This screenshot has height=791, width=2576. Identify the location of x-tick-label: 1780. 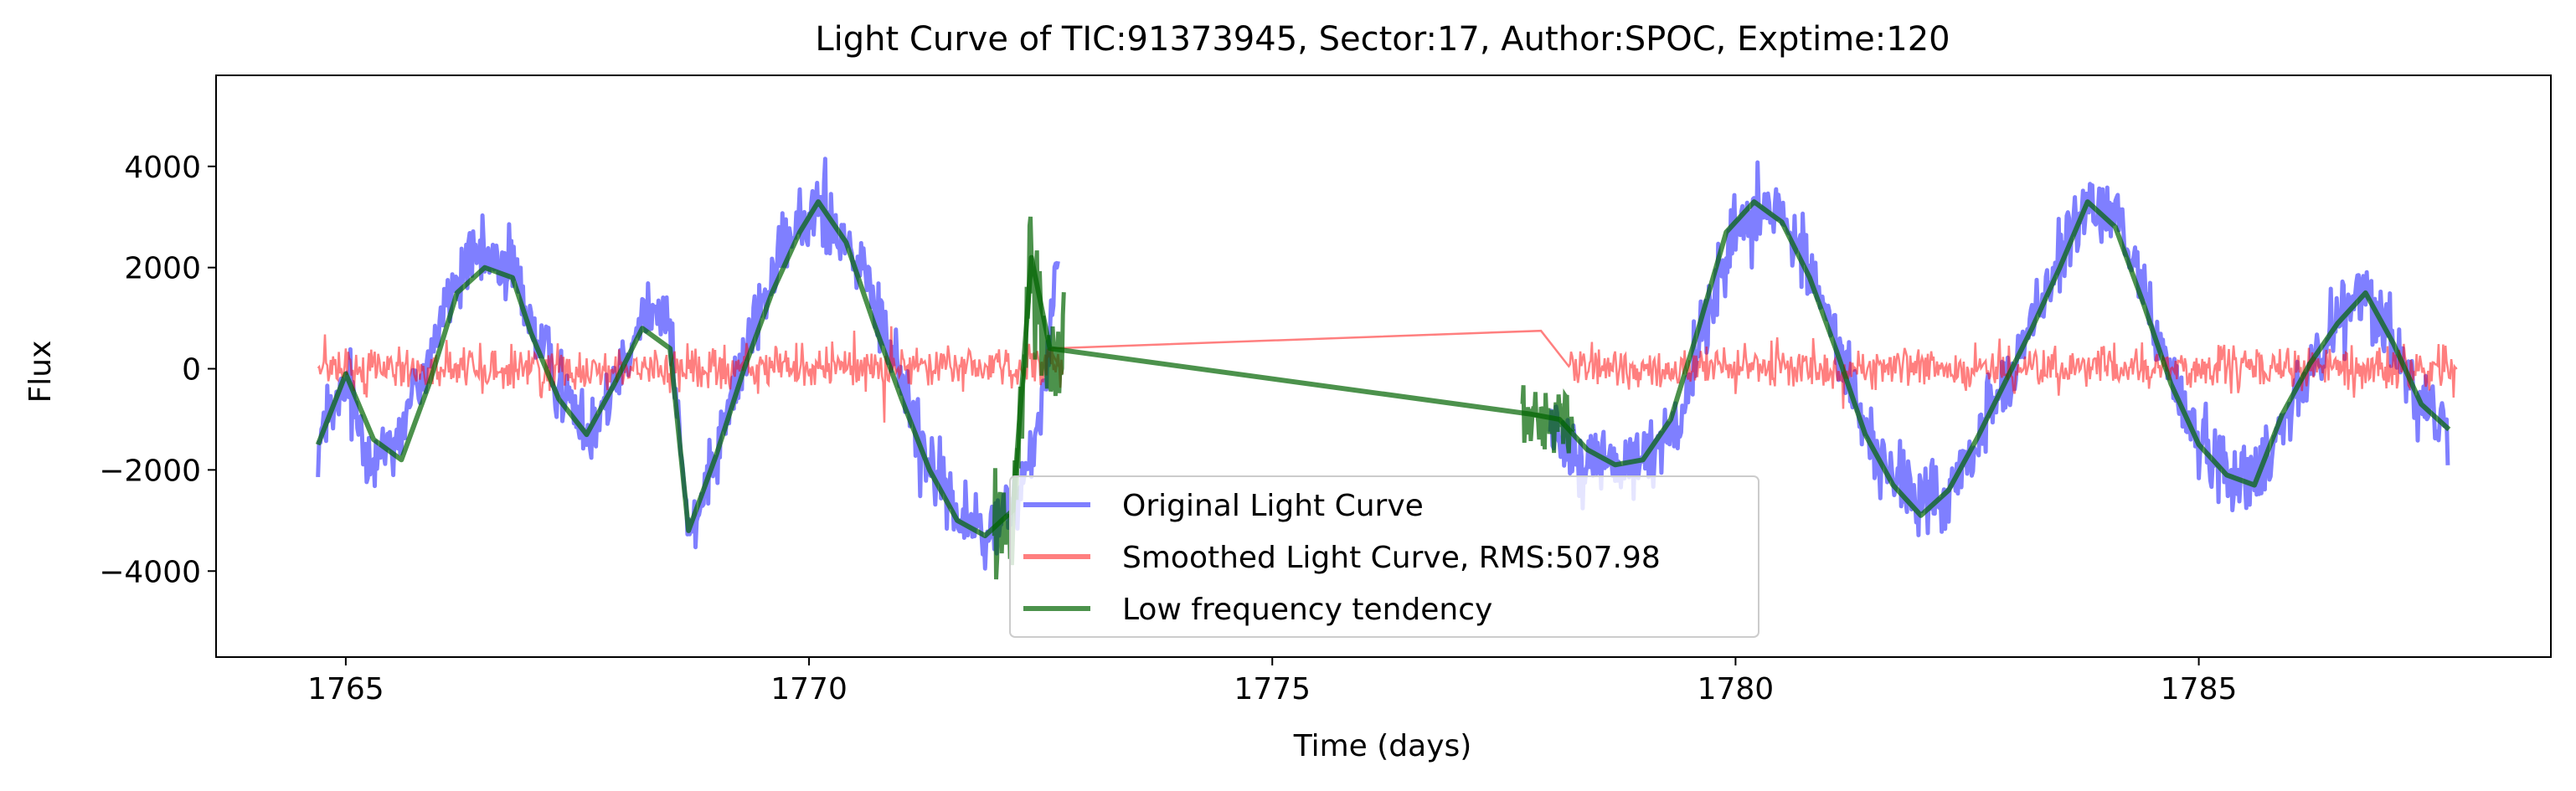
(1736, 689).